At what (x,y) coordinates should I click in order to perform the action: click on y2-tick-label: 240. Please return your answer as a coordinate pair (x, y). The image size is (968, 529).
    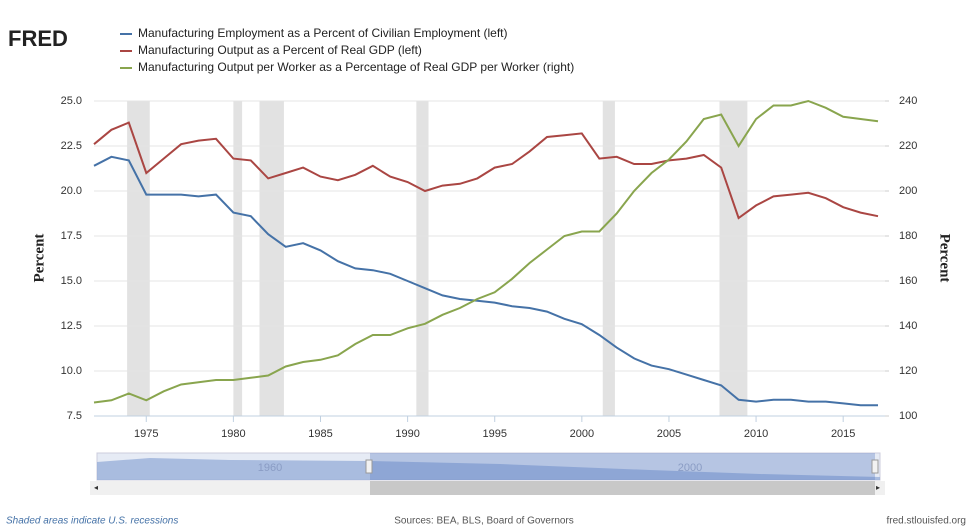
    Looking at the image, I should click on (908, 101).